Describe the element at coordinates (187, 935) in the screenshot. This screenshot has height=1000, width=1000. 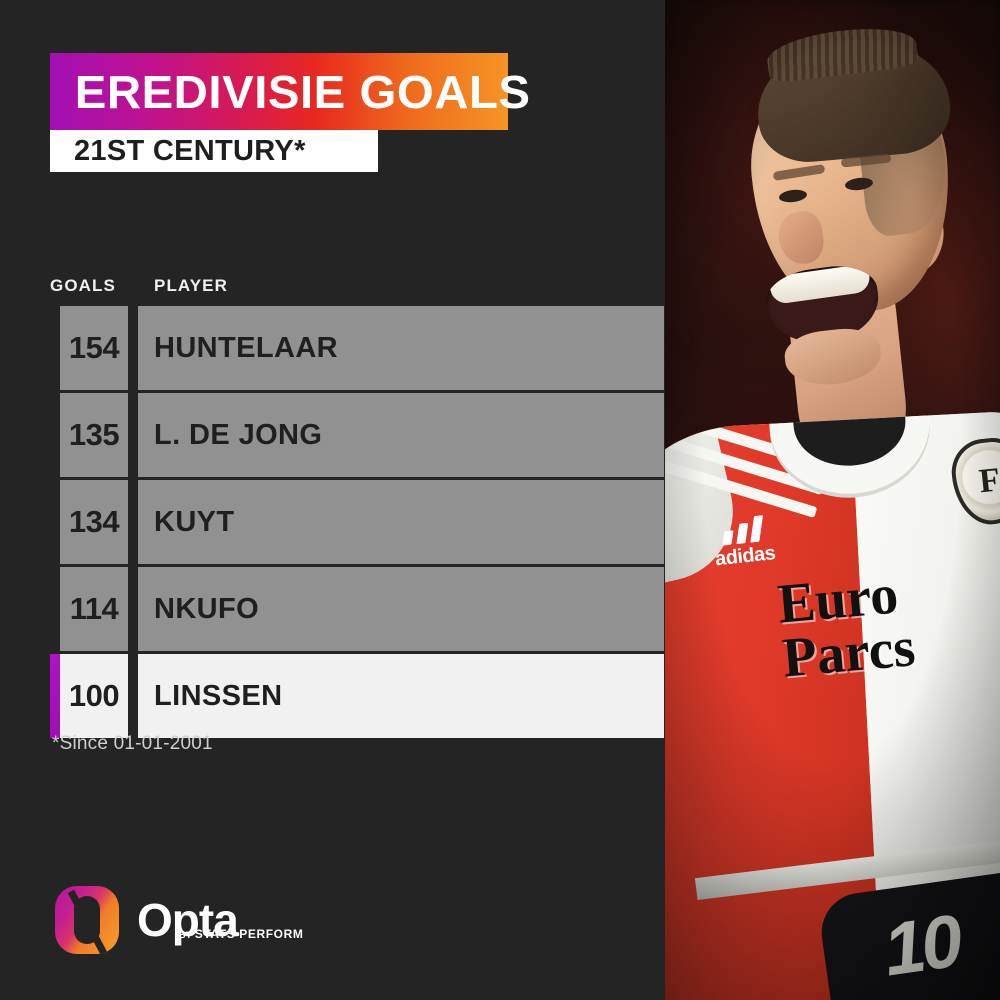
I see `opta-tagline-by: BY` at that location.